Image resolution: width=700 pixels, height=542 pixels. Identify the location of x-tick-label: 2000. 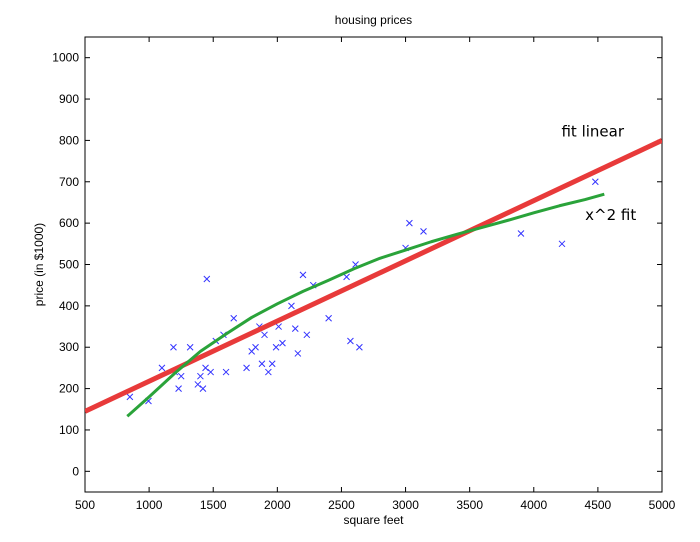
(277, 505).